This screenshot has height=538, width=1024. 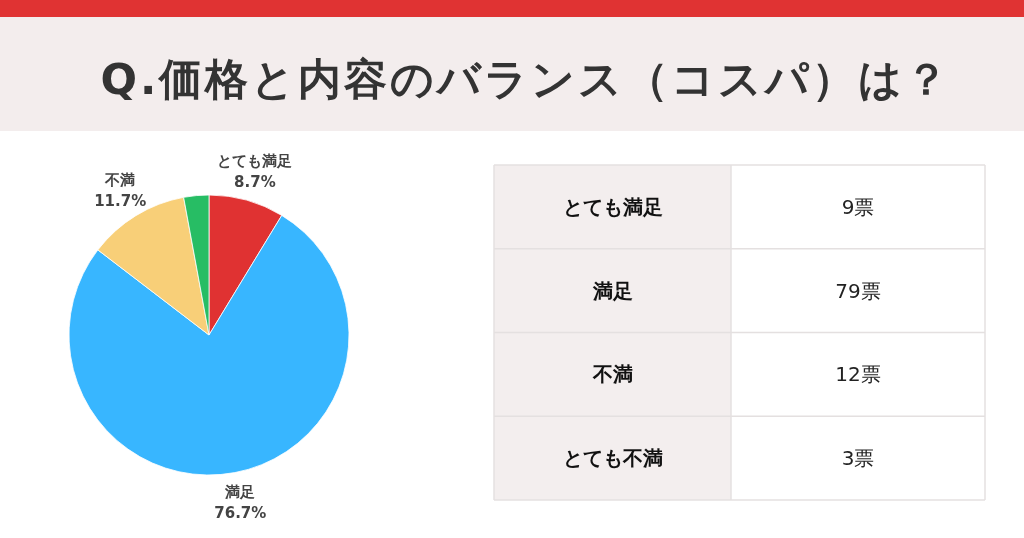 I want to click on data-label: 76.7%, so click(x=240, y=513).